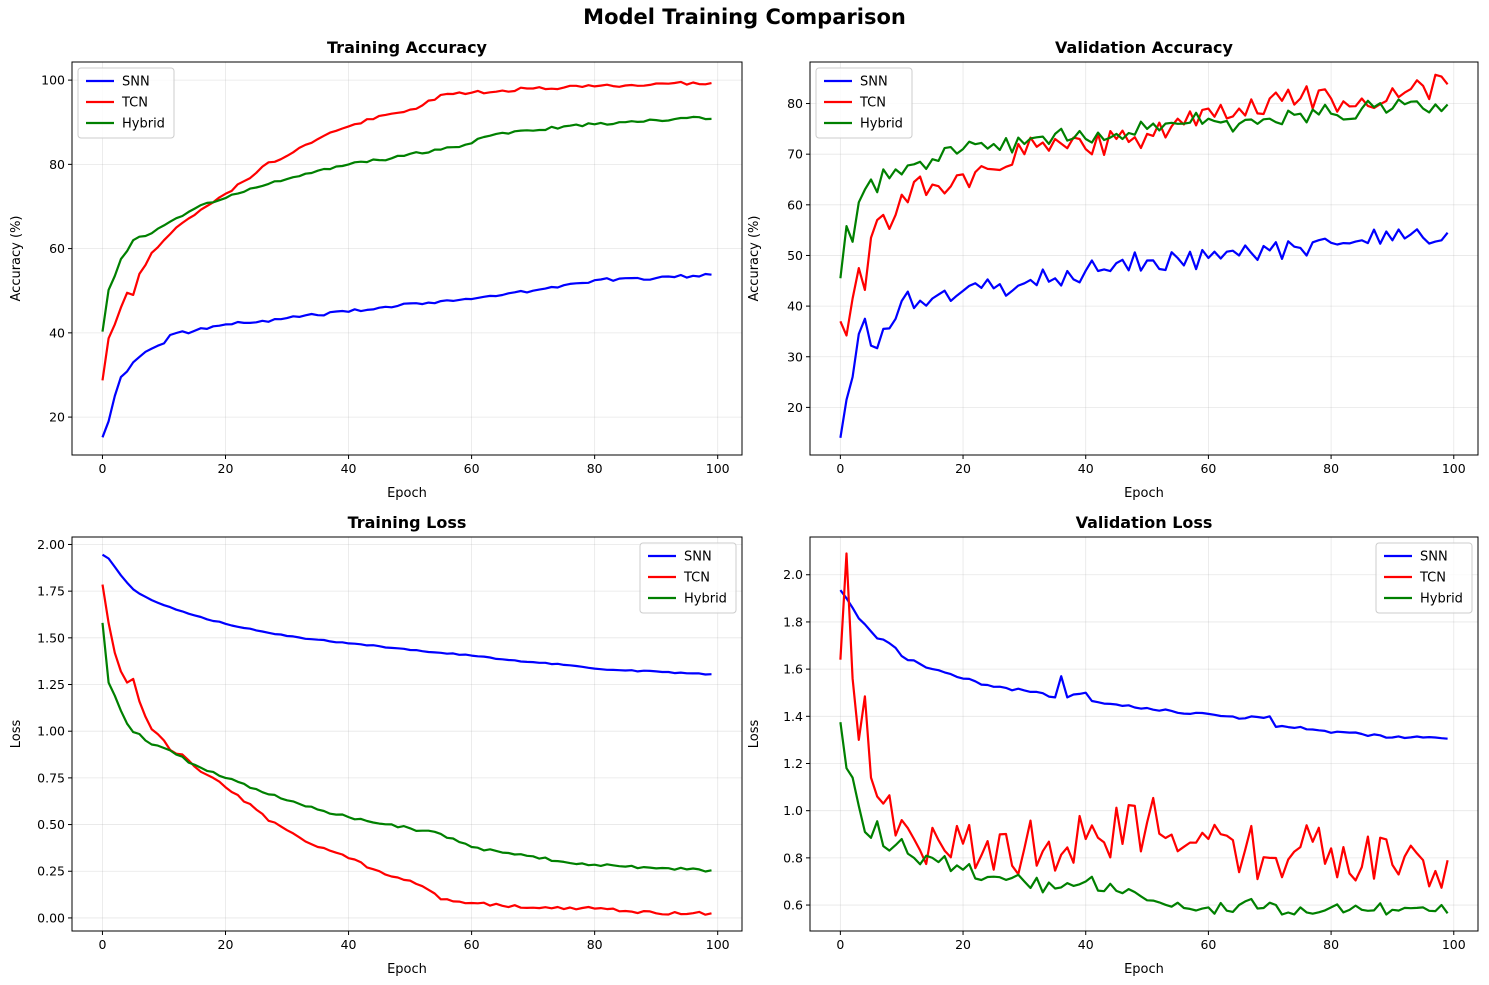 This screenshot has height=985, width=1489. What do you see at coordinates (793, 574) in the screenshot?
I see `y-tick-label: 2.0` at bounding box center [793, 574].